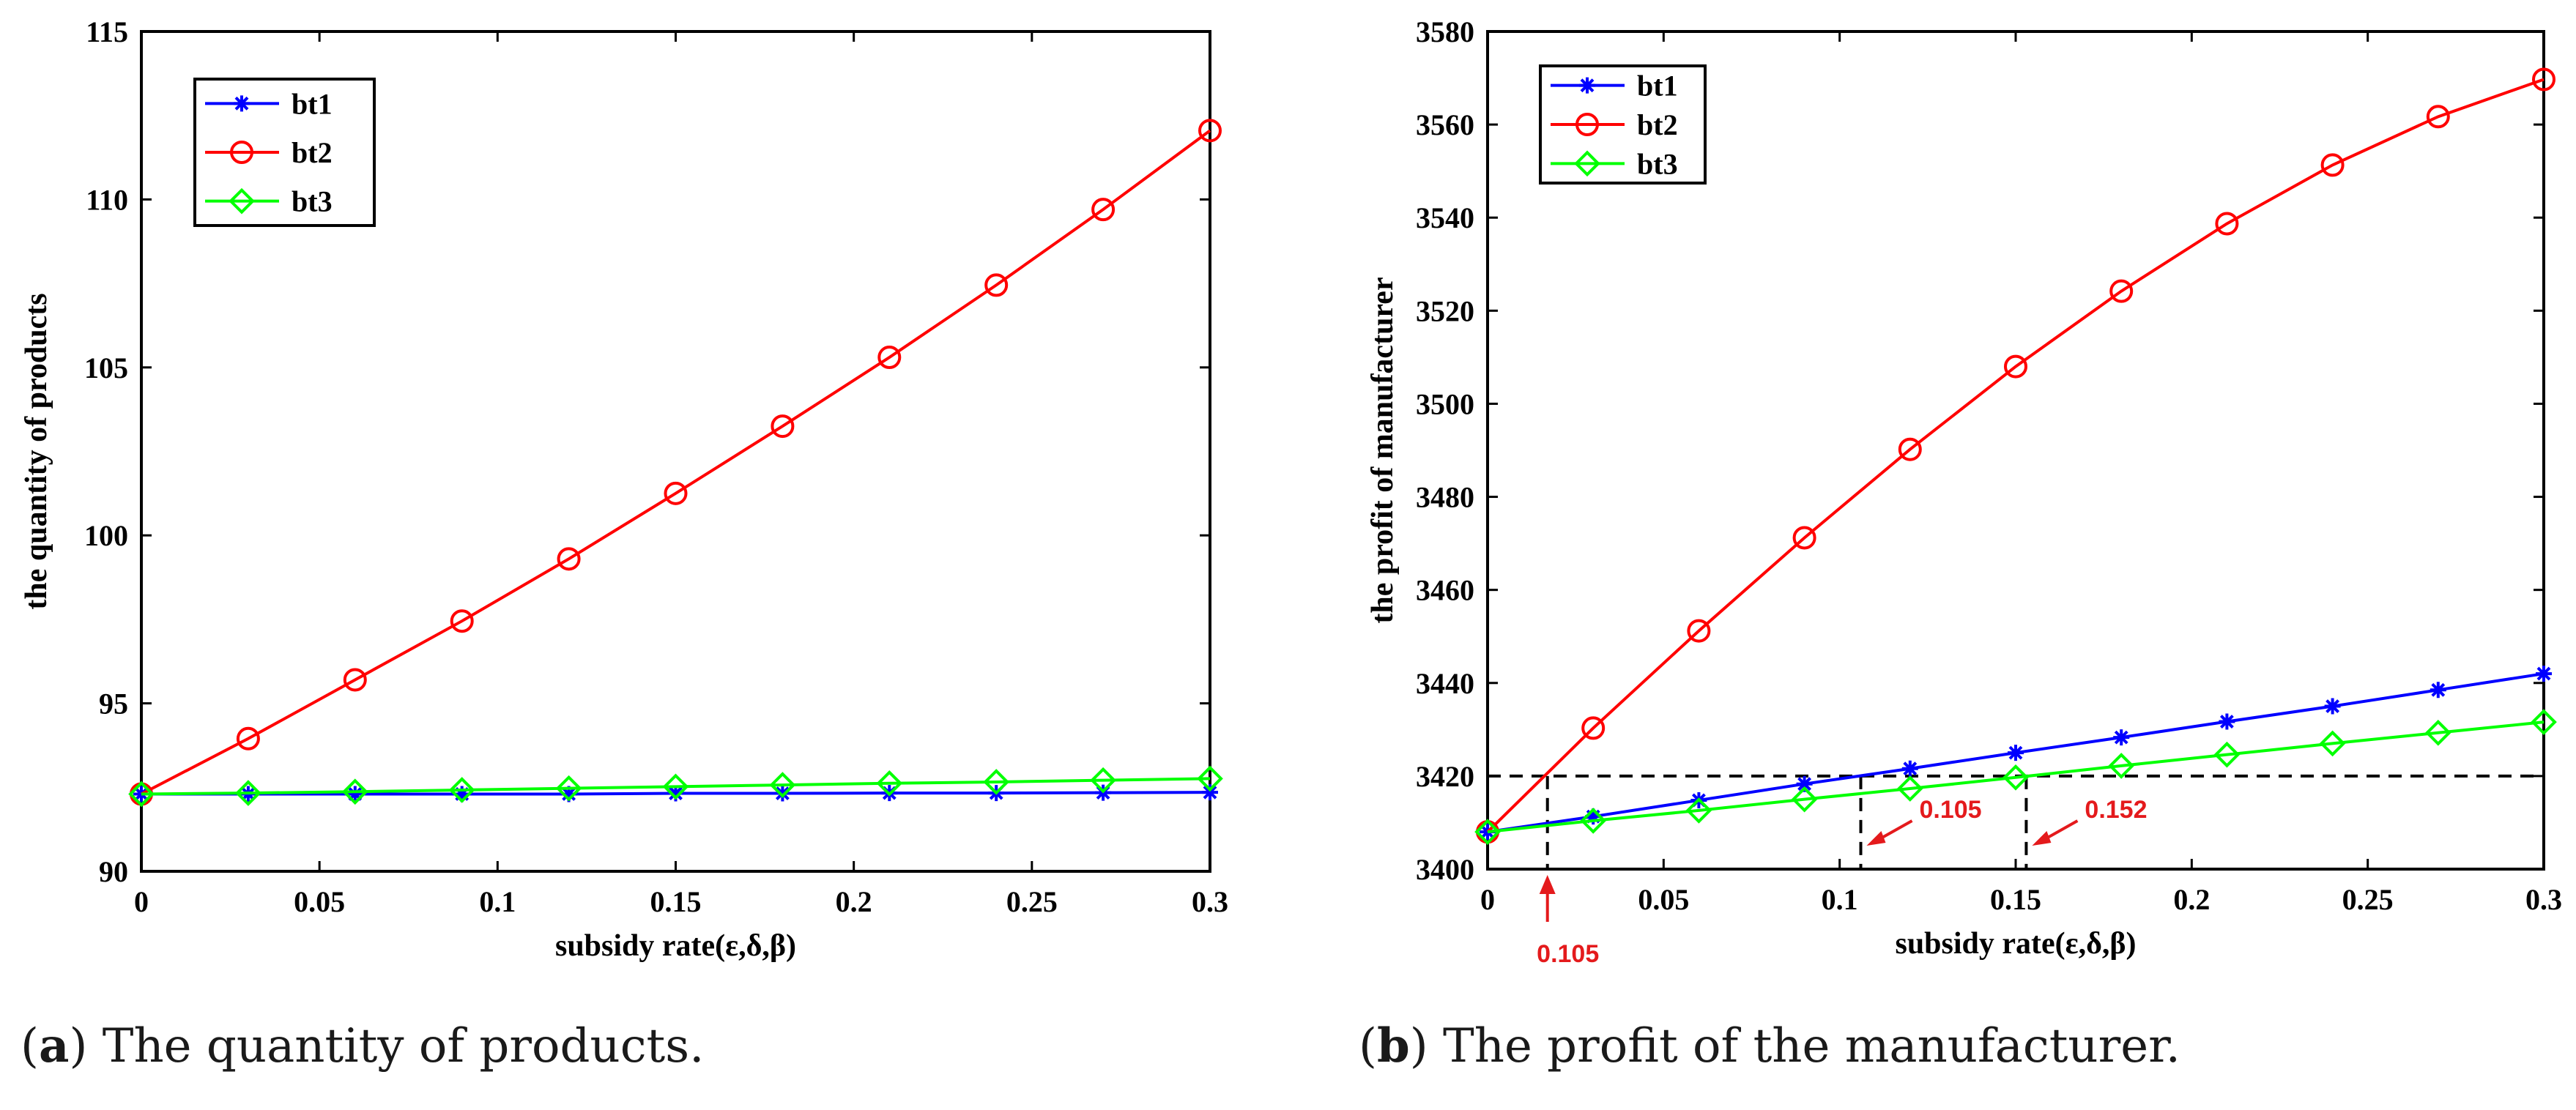 Image resolution: width=2576 pixels, height=1110 pixels. Describe the element at coordinates (1445, 776) in the screenshot. I see `y-tick-label: 3420` at that location.